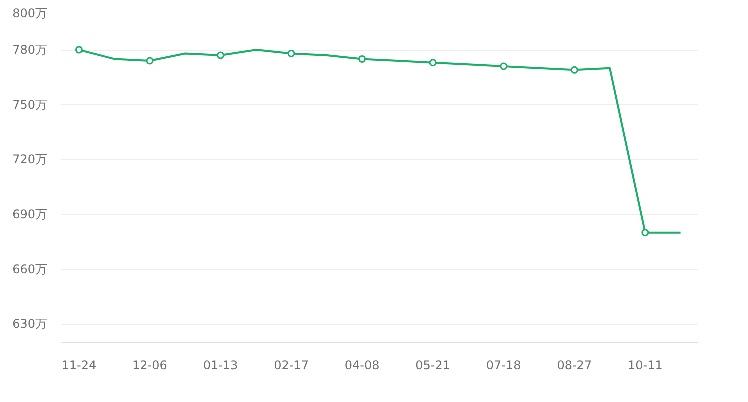 This screenshot has height=402, width=748. I want to click on y-tick-label: 630万, so click(30, 324).